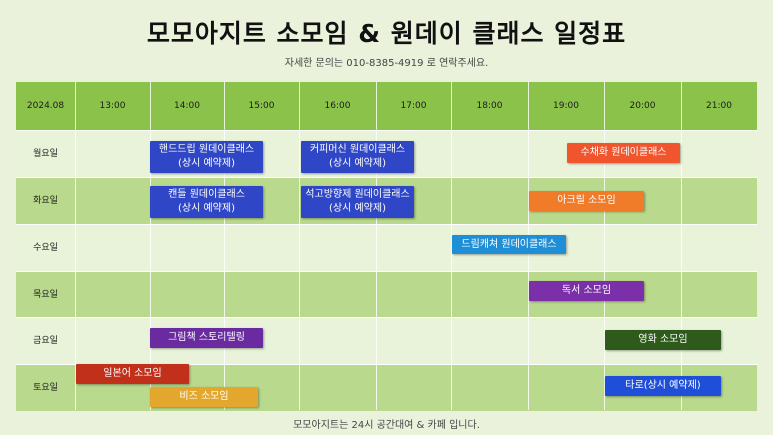 The width and height of the screenshot is (773, 435). What do you see at coordinates (45, 201) in the screenshot?
I see `day-label: 화요일` at bounding box center [45, 201].